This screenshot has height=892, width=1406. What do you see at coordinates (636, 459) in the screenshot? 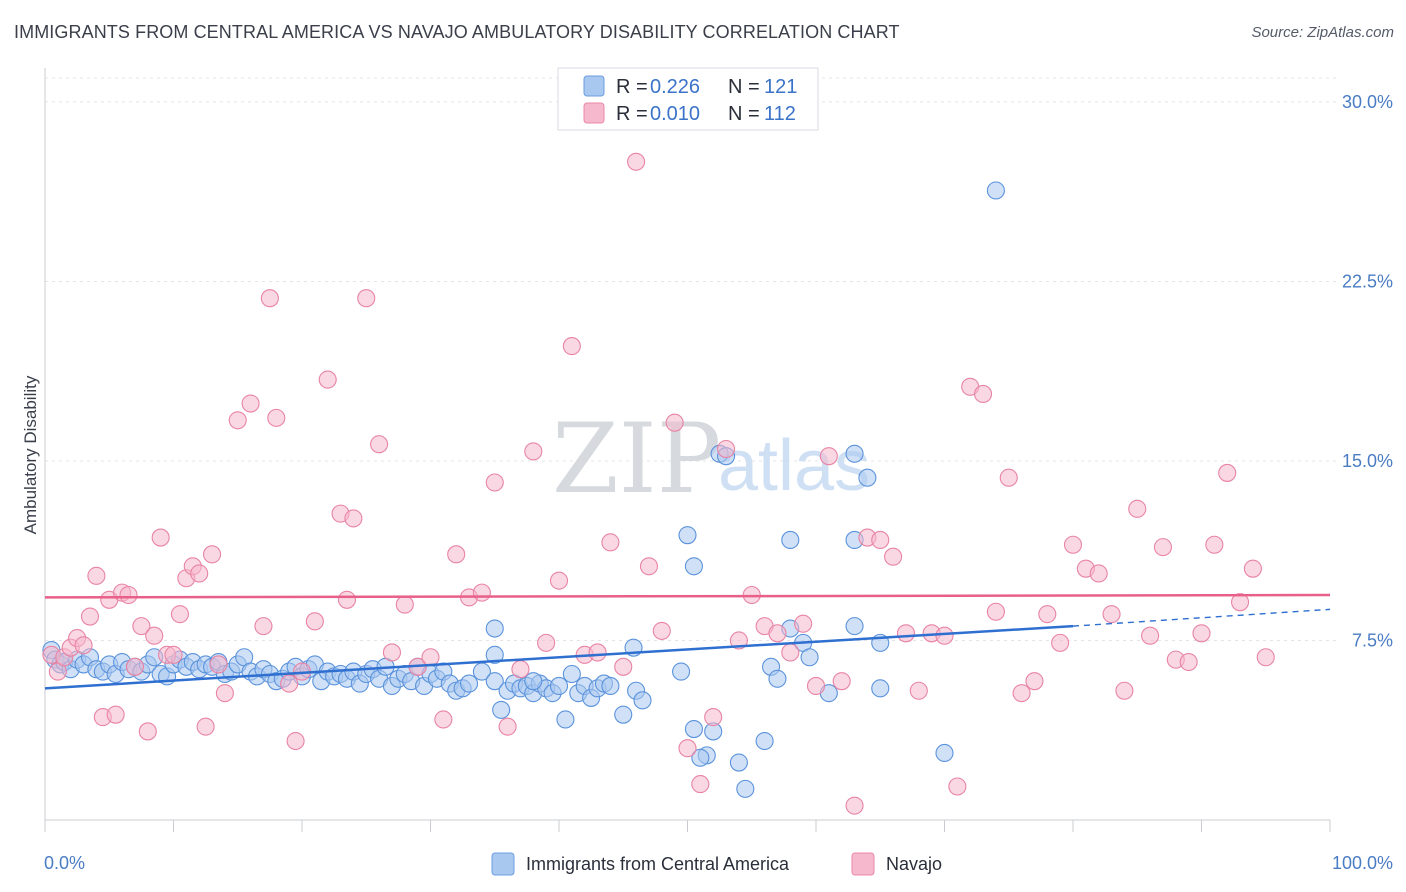
I see `watermark-zip: ZIP` at bounding box center [636, 459].